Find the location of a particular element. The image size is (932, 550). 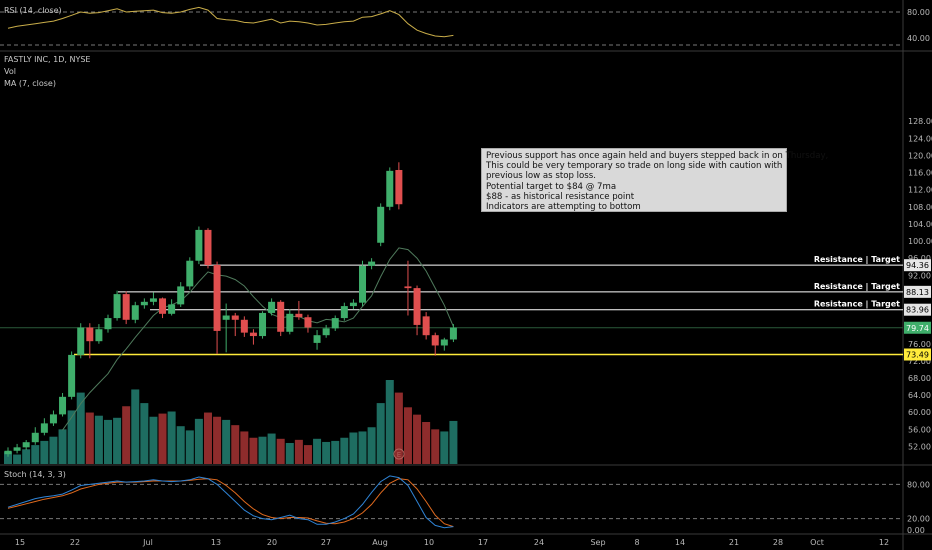

price-level-label: 83.96 is located at coordinates (917, 310).